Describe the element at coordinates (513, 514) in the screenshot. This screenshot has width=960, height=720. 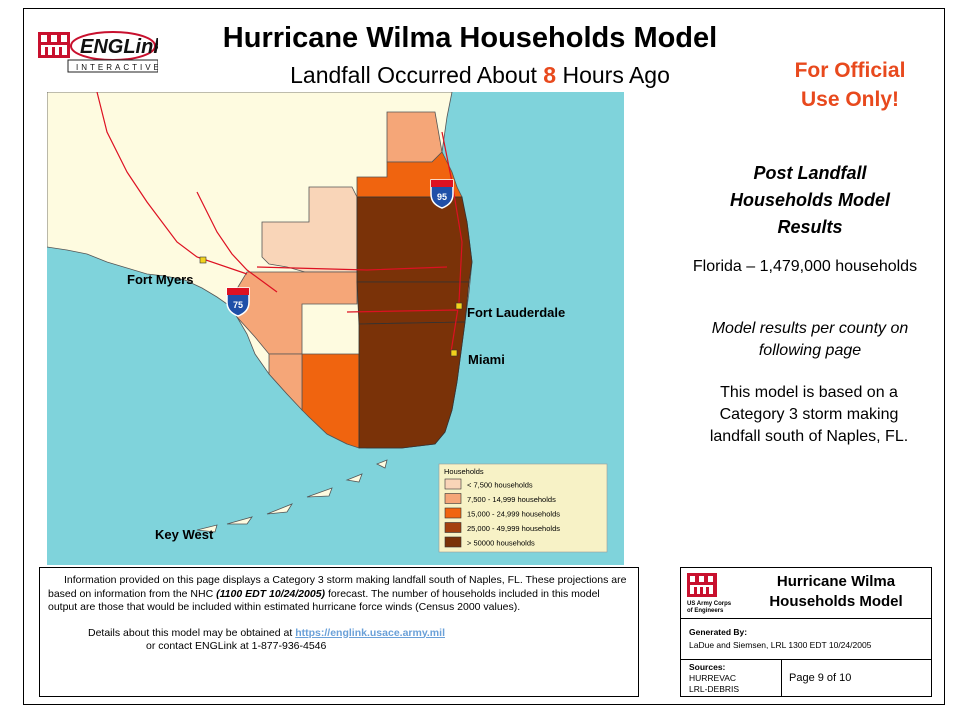
I see `legend-label: 15,000 - 24,999 households` at that location.